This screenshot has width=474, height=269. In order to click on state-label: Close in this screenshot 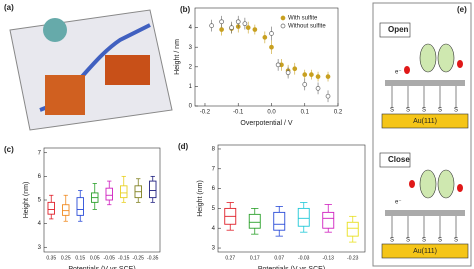, I will do `click(399, 159)`.